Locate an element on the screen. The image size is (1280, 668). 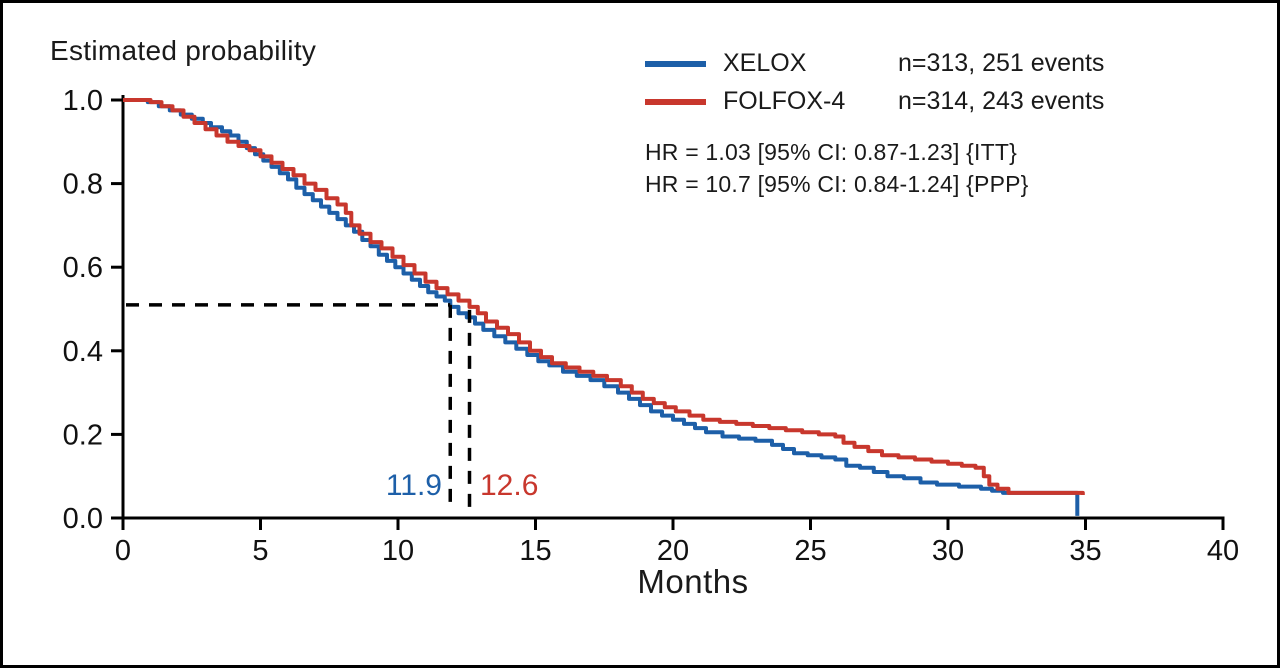
legend-label-xelox: XELOX is located at coordinates (765, 63).